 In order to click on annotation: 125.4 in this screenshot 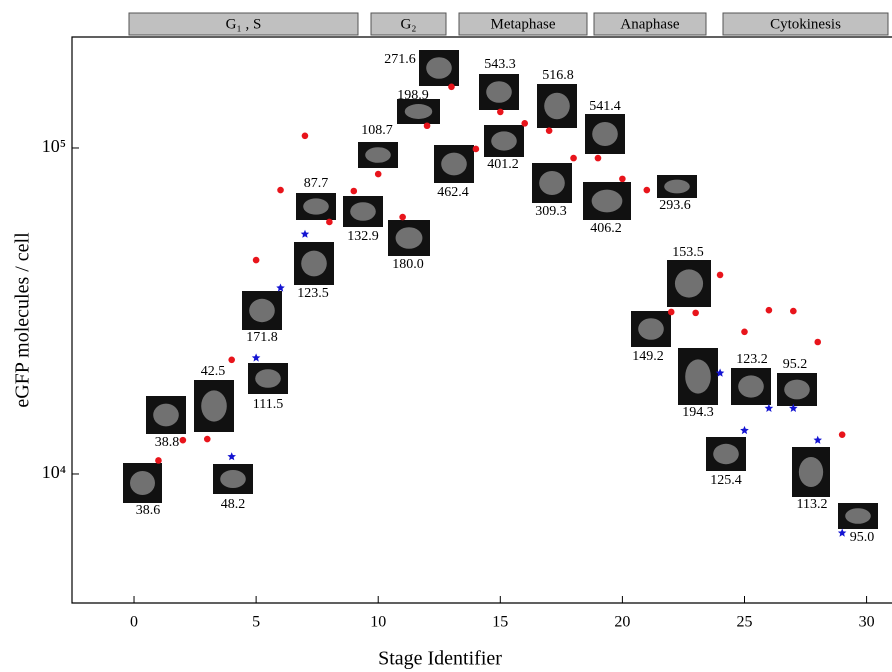, I will do `click(726, 480)`.